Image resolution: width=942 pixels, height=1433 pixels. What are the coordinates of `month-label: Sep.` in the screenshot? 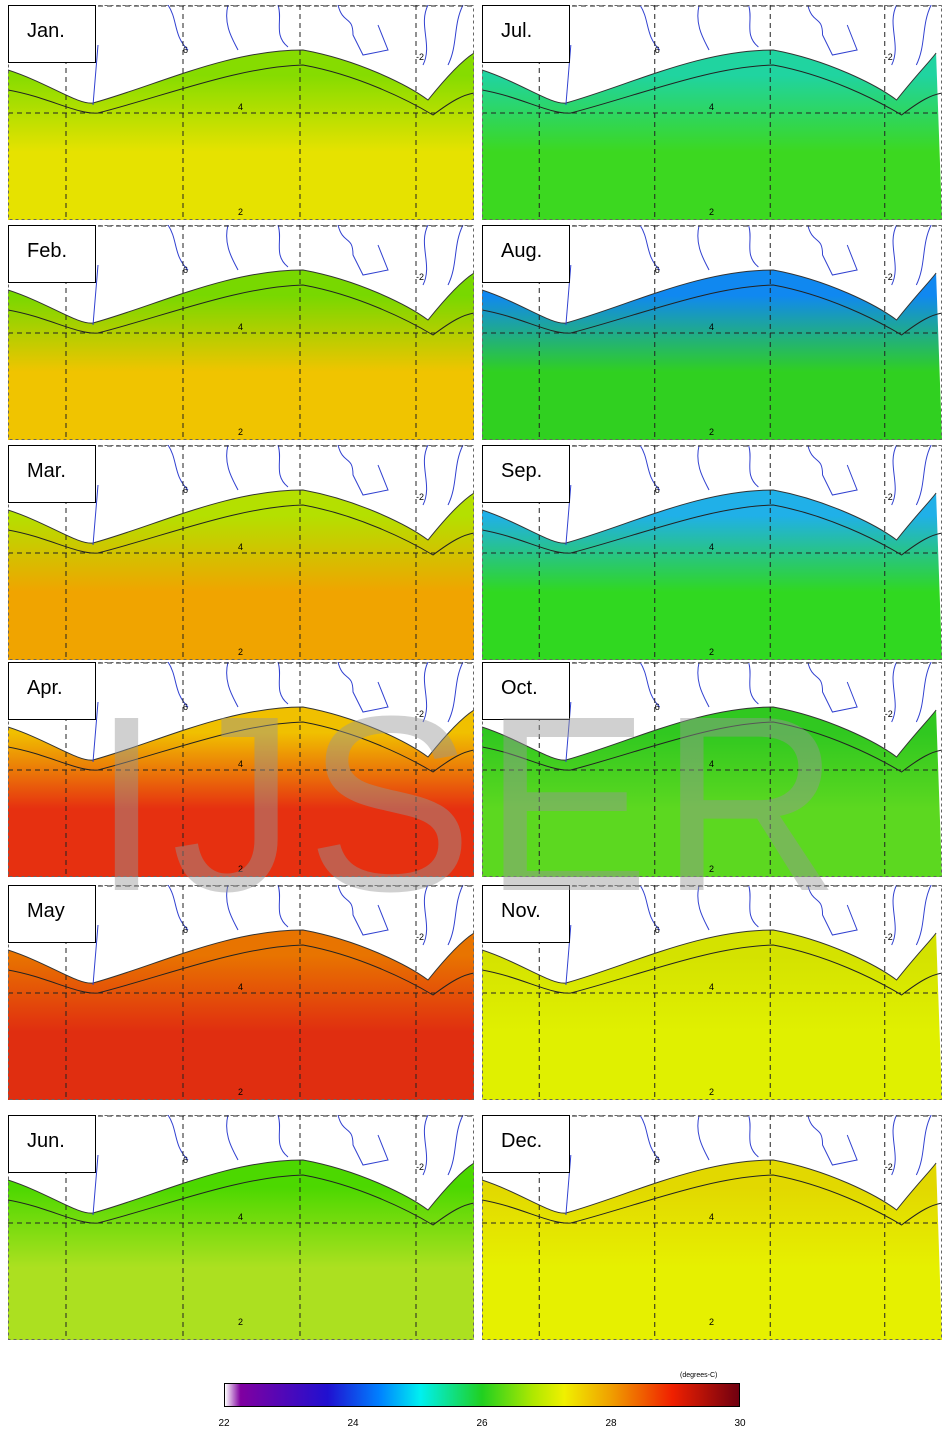 It's located at (526, 474).